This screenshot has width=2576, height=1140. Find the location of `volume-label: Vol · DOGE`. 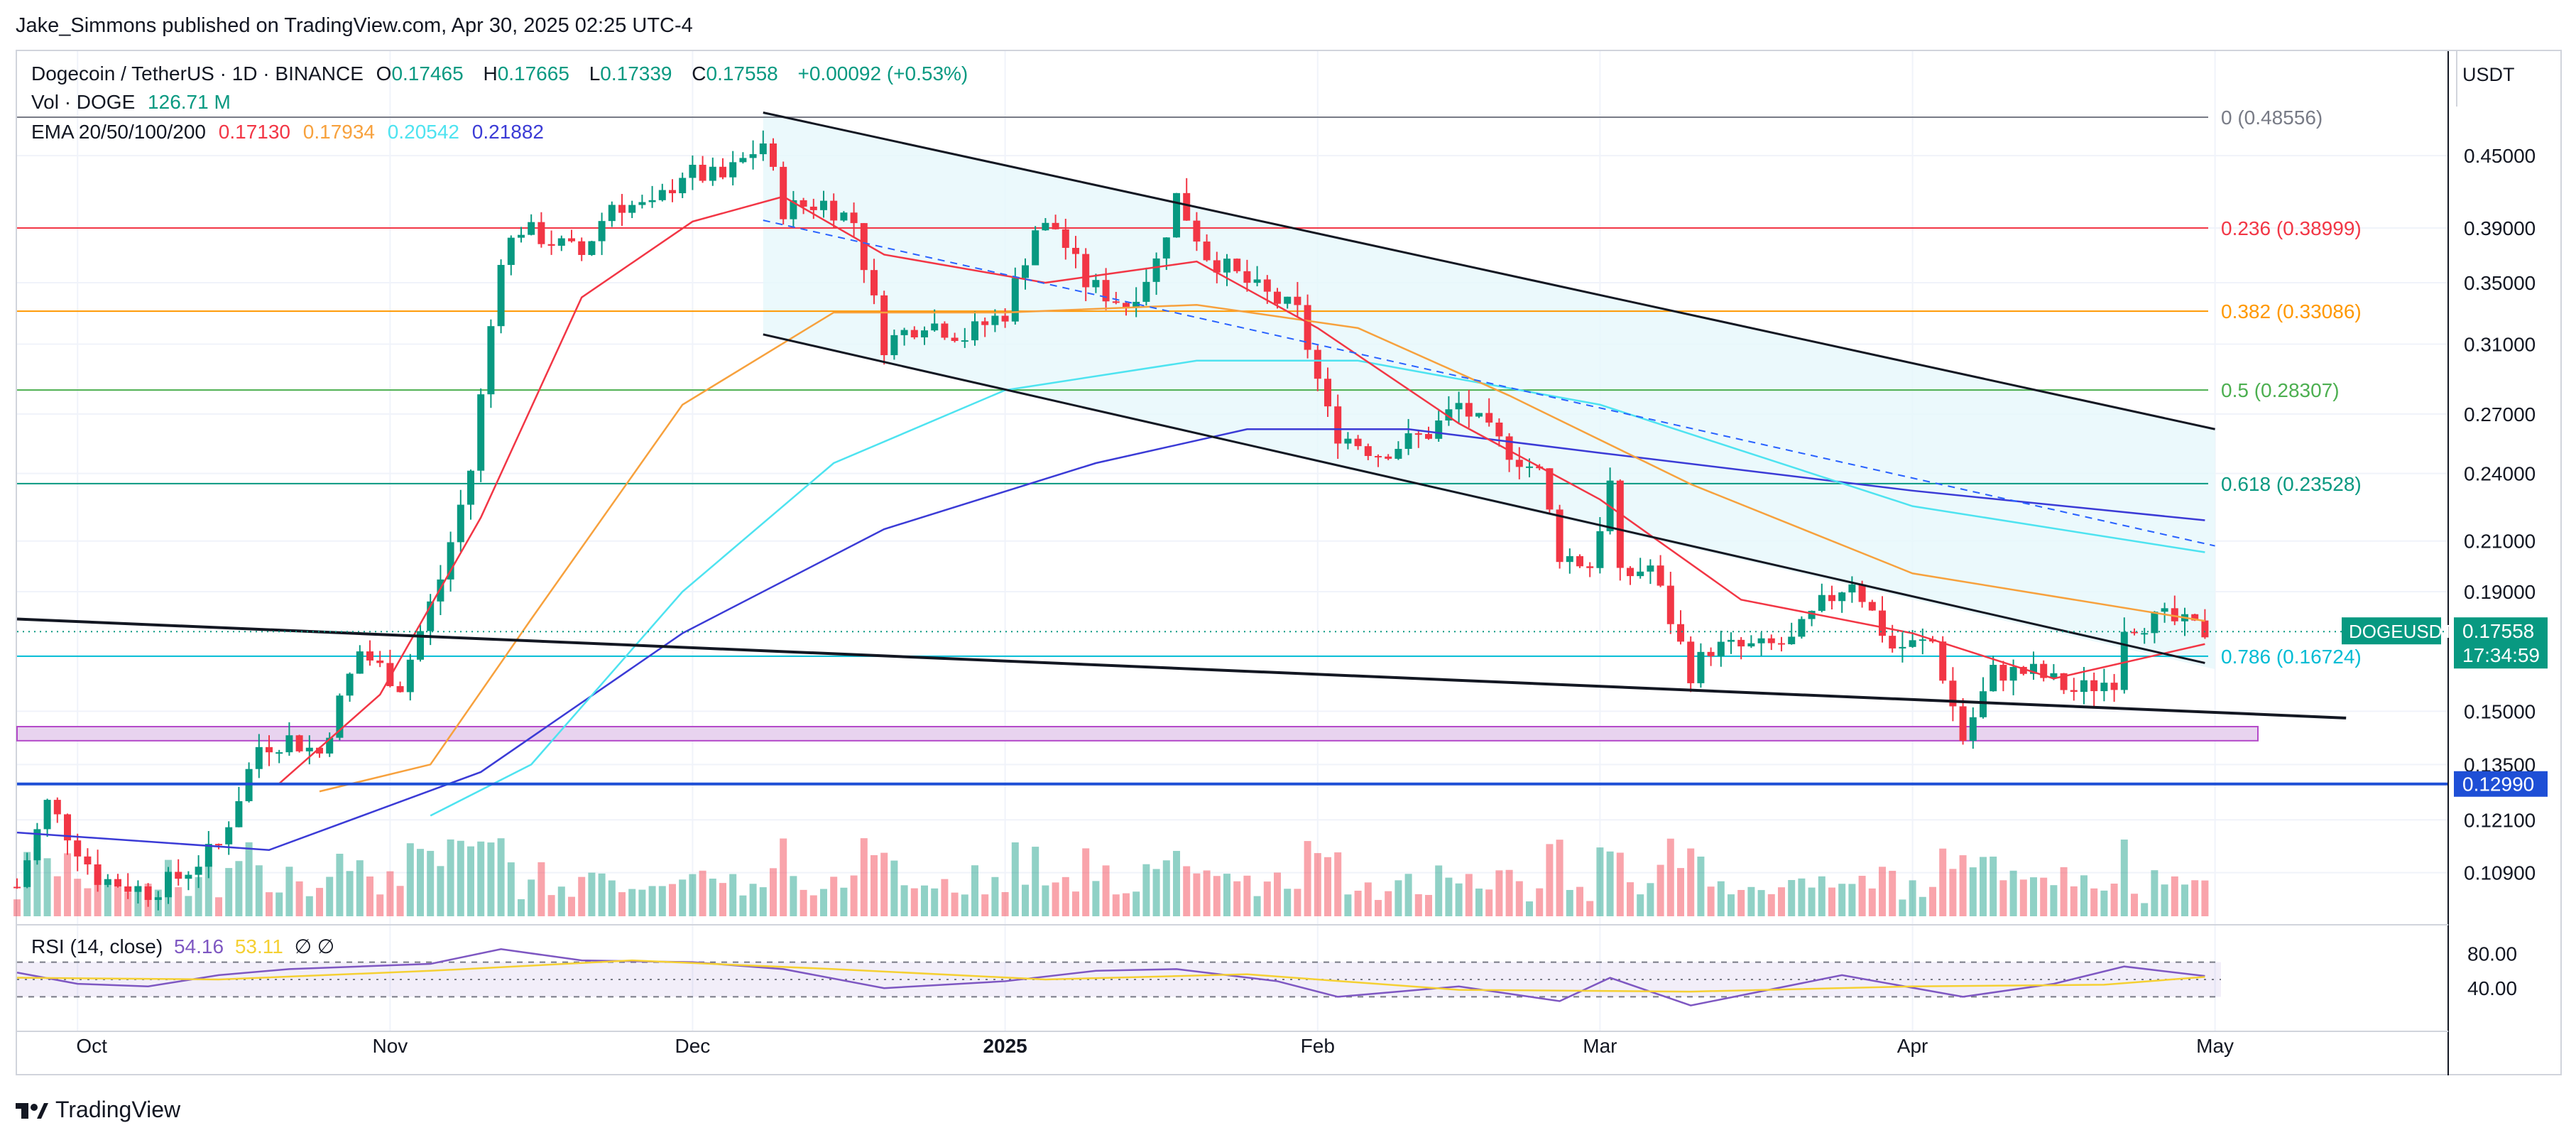

volume-label: Vol · DOGE is located at coordinates (83, 102).